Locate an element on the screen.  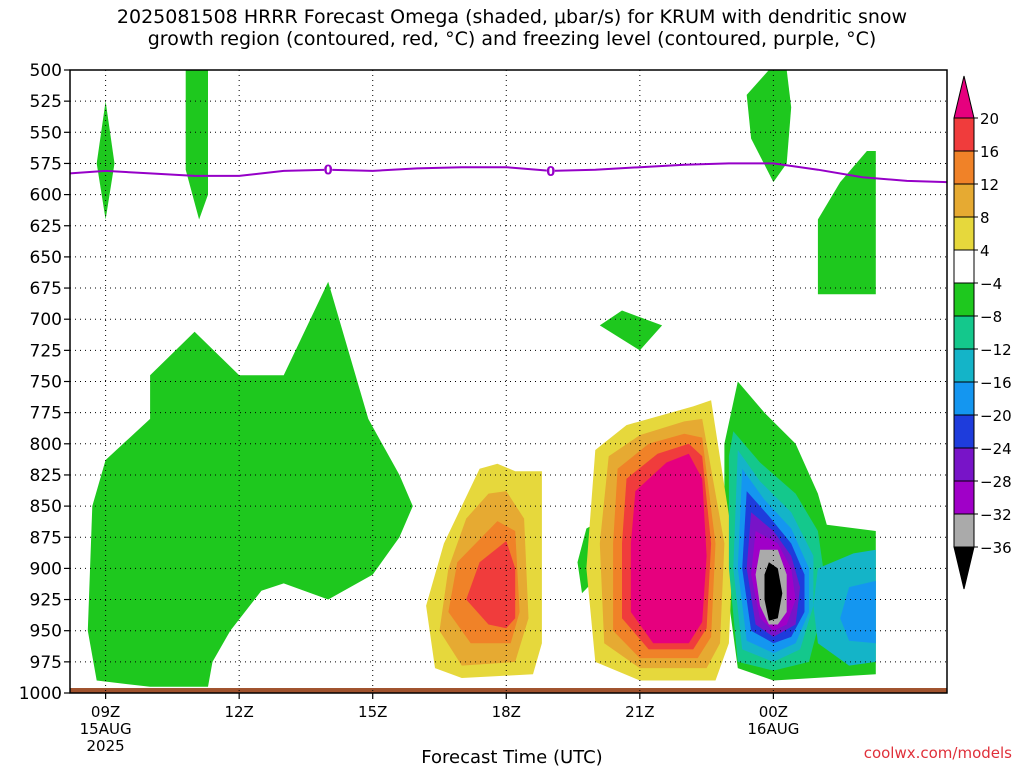
colorbar-top-arrow is located at coordinates (964, 97).